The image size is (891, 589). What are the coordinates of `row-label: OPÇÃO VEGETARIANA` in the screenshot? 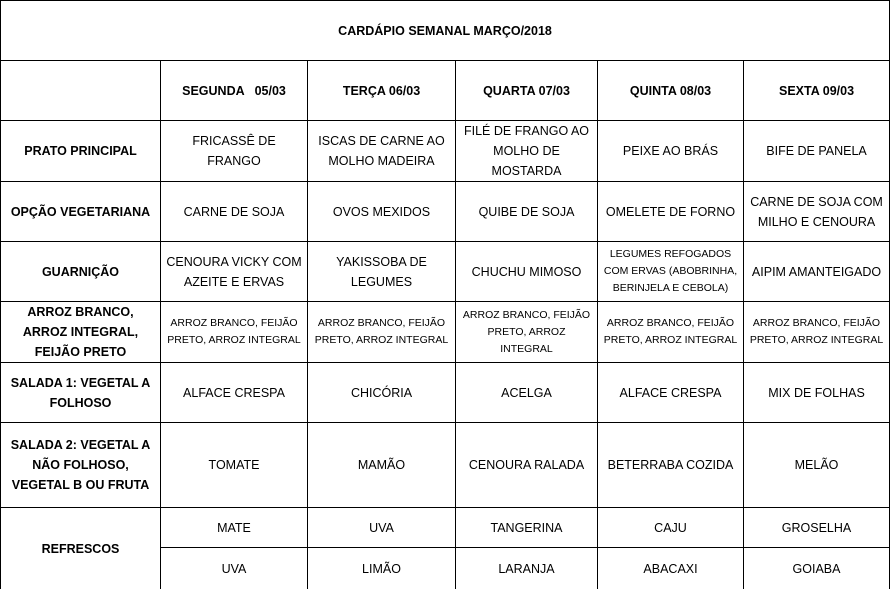 It's located at (80, 211).